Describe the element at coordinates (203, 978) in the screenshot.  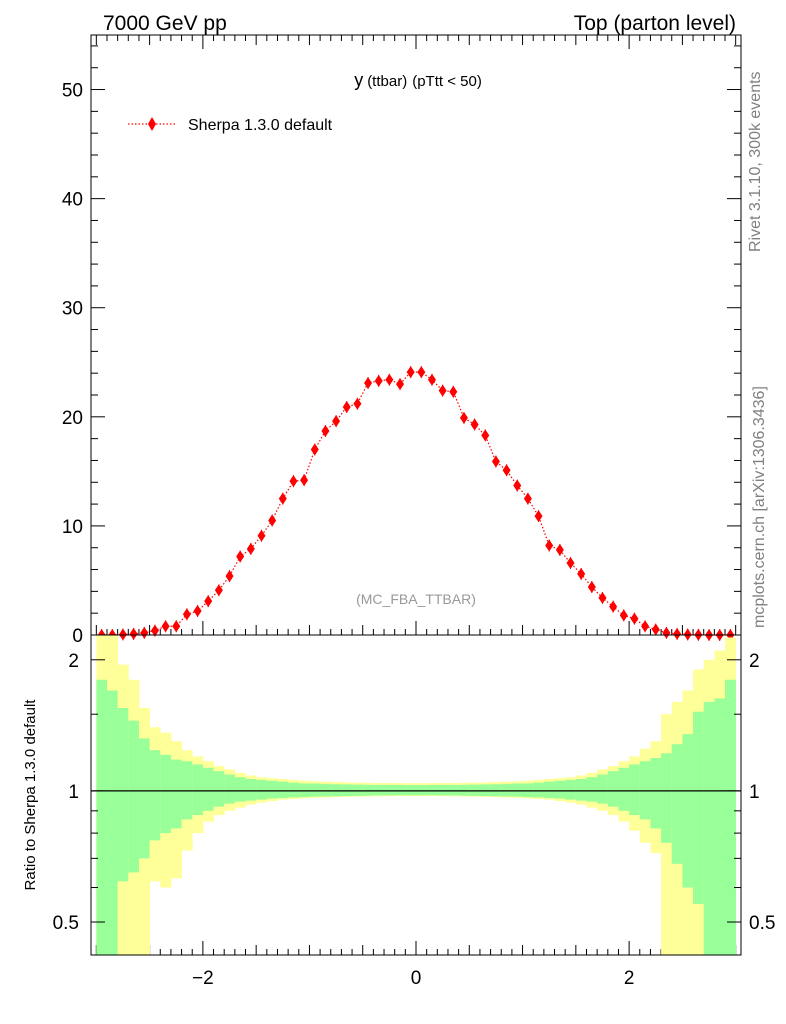
I see `x-tick-label: −2` at that location.